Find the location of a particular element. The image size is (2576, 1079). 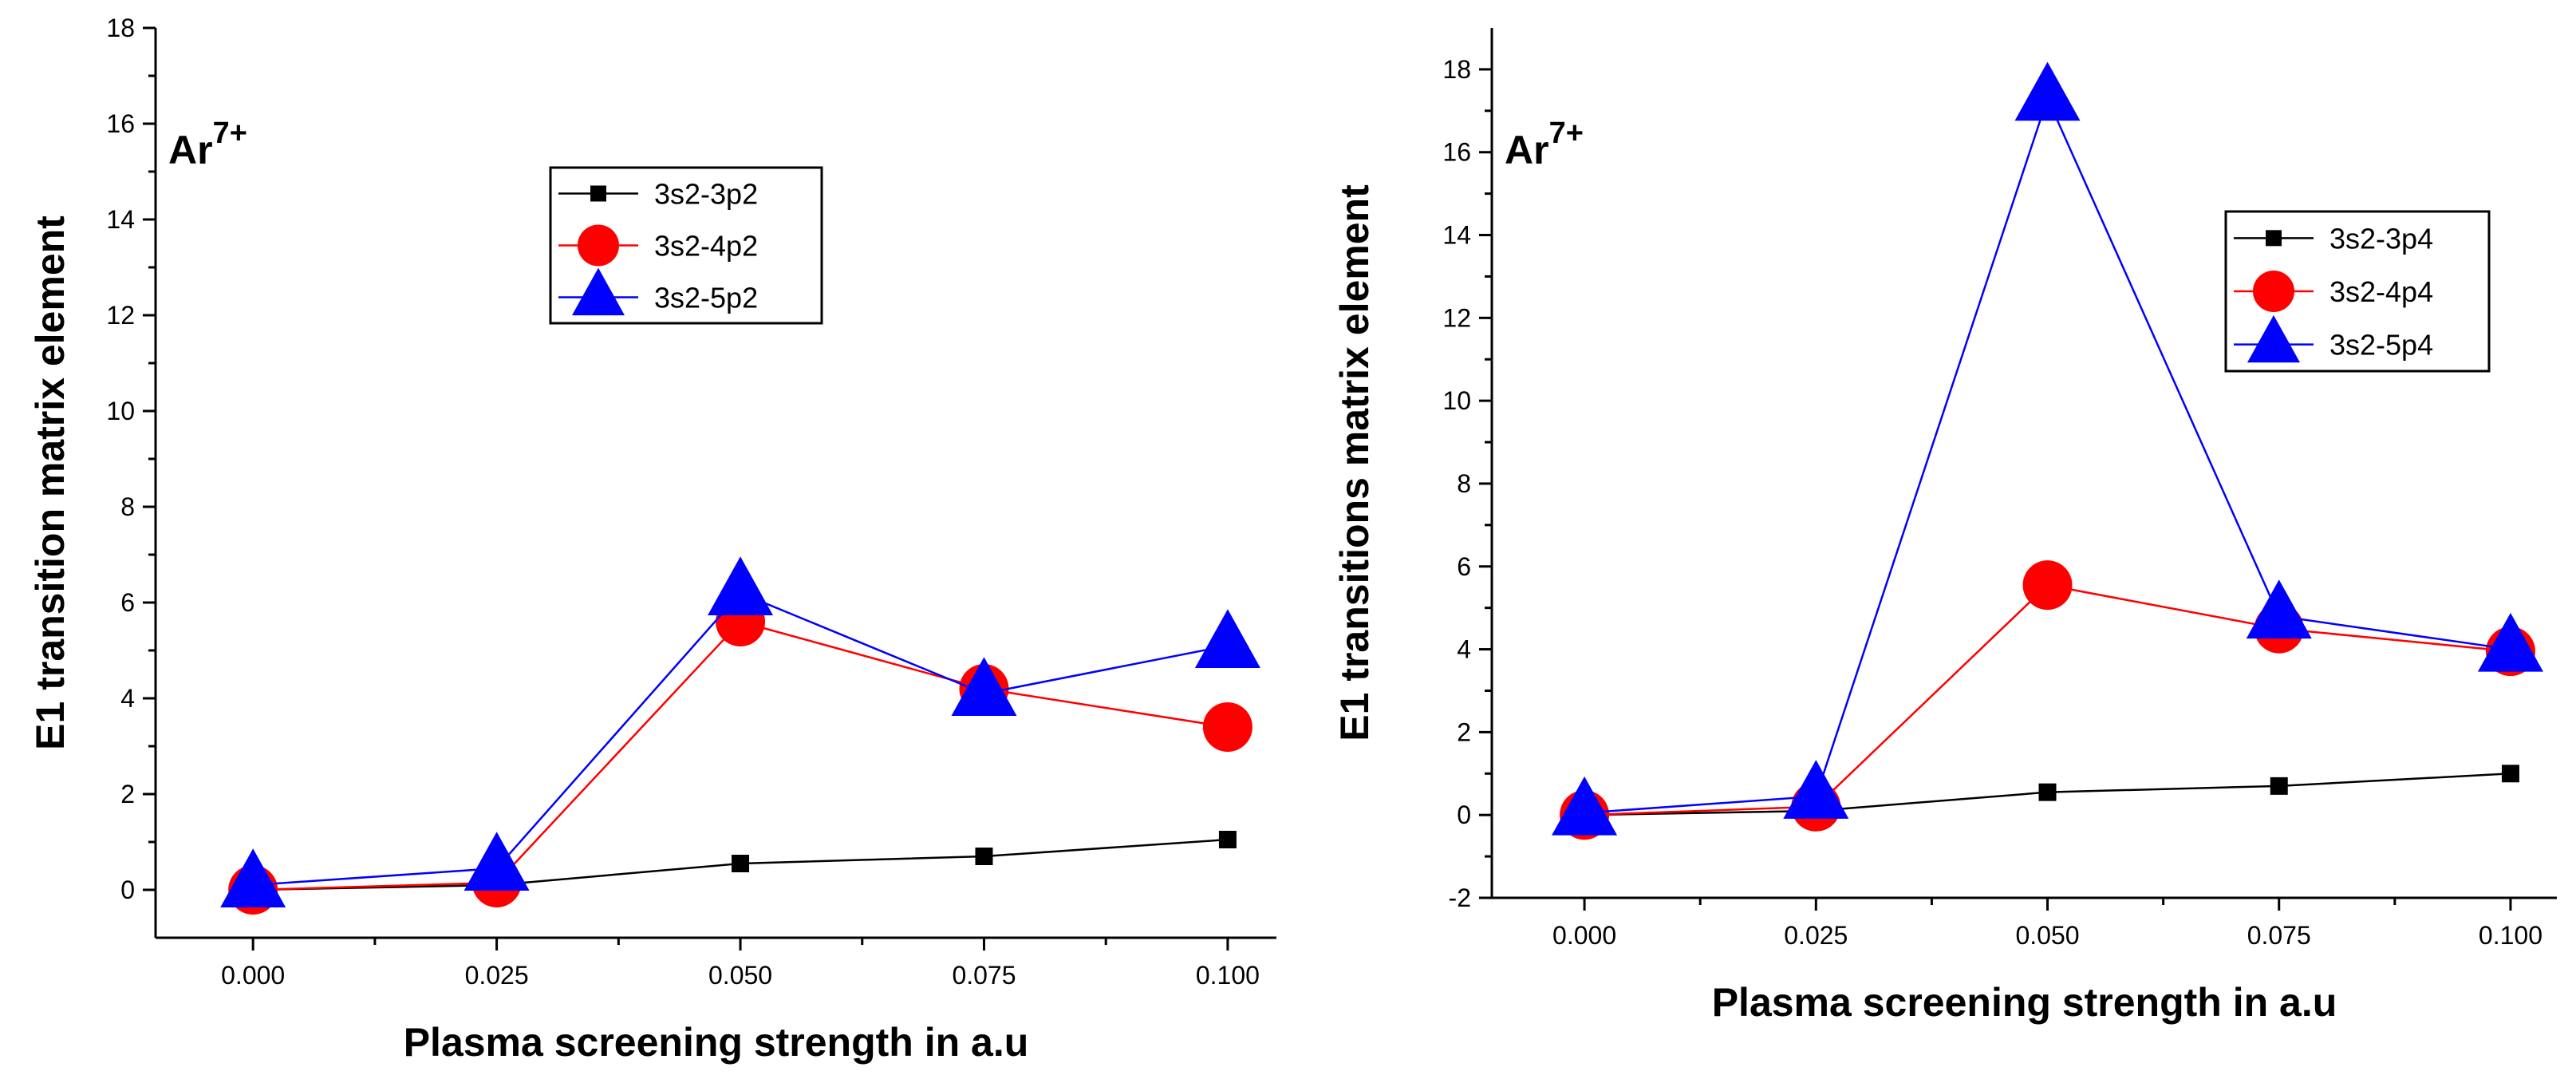

legend: 3s2-3p4 3s2-4p4 3s2-5p4 is located at coordinates (2357, 291).